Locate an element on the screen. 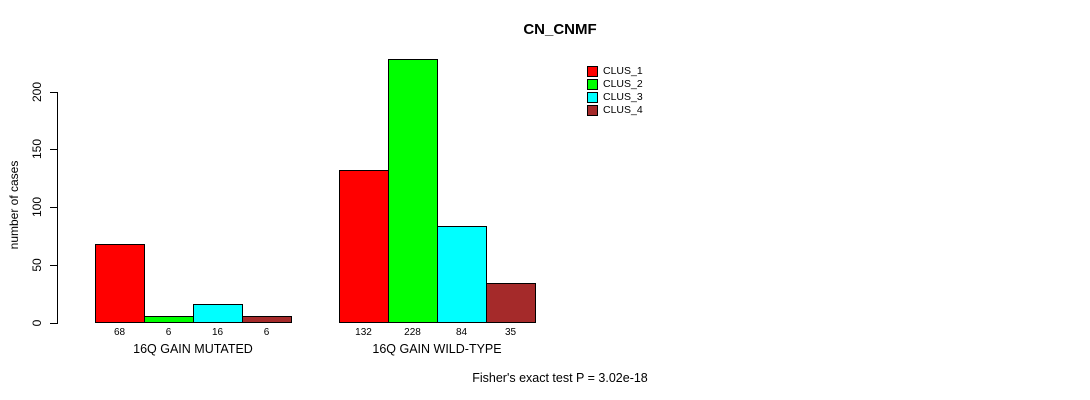 The image size is (1090, 400). fisher-test-note: Fisher's exact test P = 3.02e-18 is located at coordinates (560, 378).